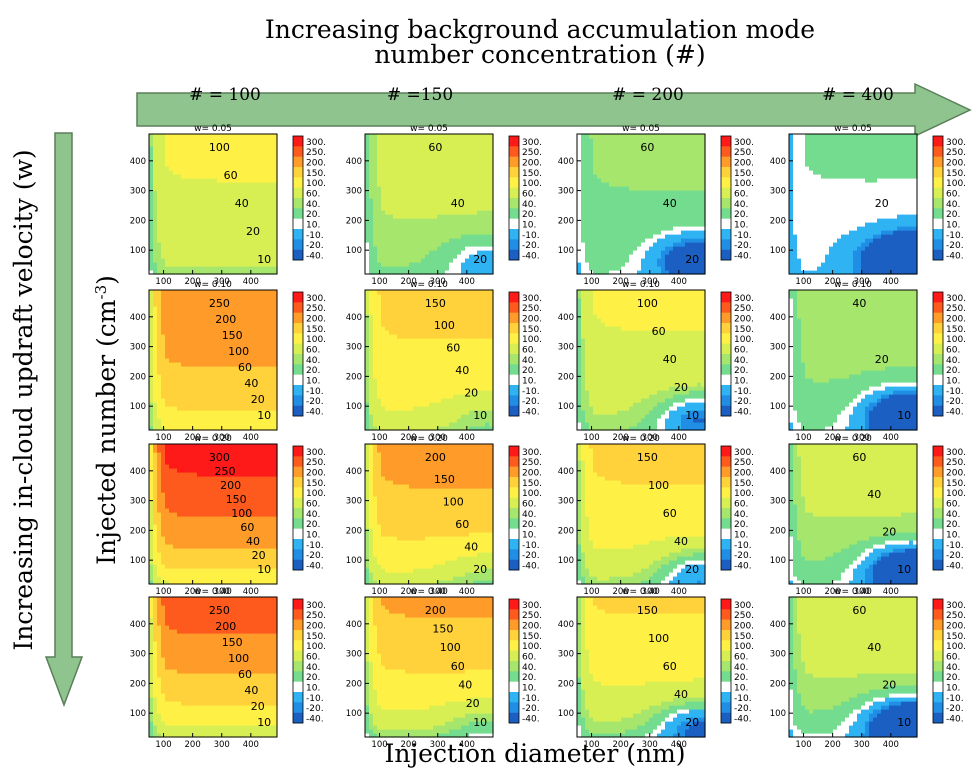 This screenshot has height=772, width=977. What do you see at coordinates (726, 255) in the screenshot?
I see `colorbar-swatch` at bounding box center [726, 255].